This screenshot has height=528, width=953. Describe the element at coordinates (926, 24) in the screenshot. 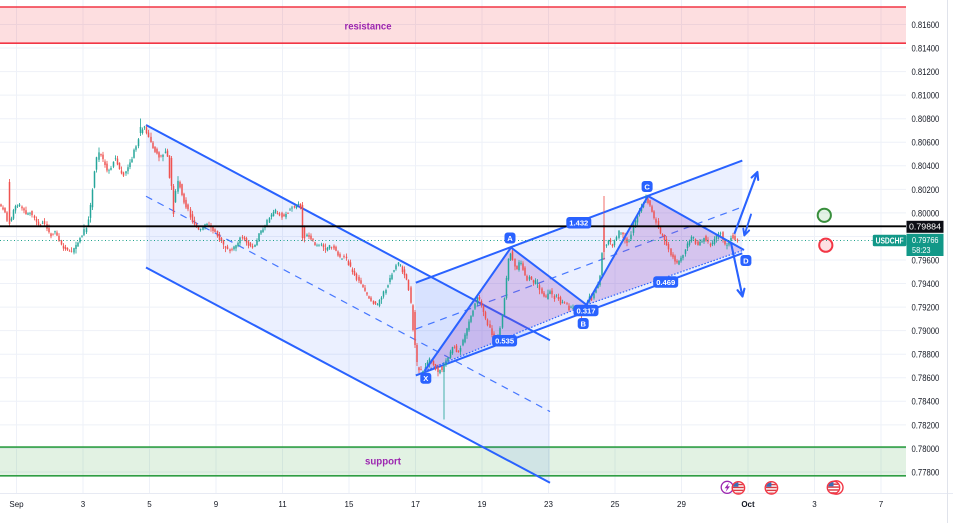

I see `svg-text: 0.81600` at that location.